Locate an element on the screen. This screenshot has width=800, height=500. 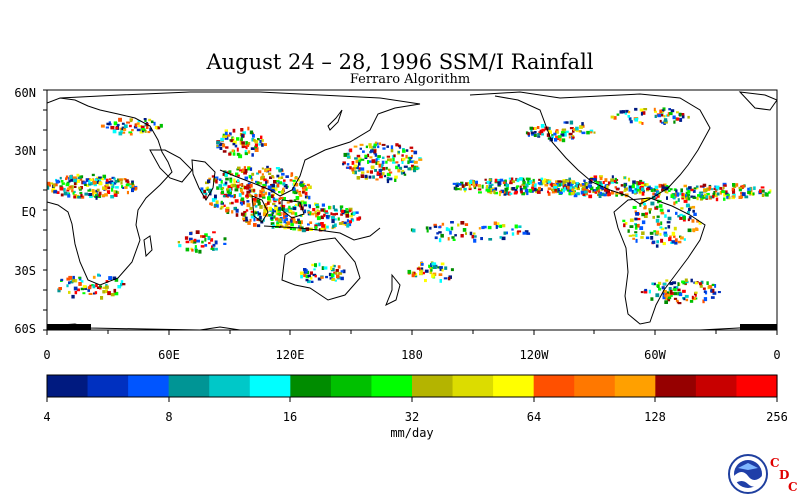
lat-label-eq: EQ is located at coordinates (28, 212).